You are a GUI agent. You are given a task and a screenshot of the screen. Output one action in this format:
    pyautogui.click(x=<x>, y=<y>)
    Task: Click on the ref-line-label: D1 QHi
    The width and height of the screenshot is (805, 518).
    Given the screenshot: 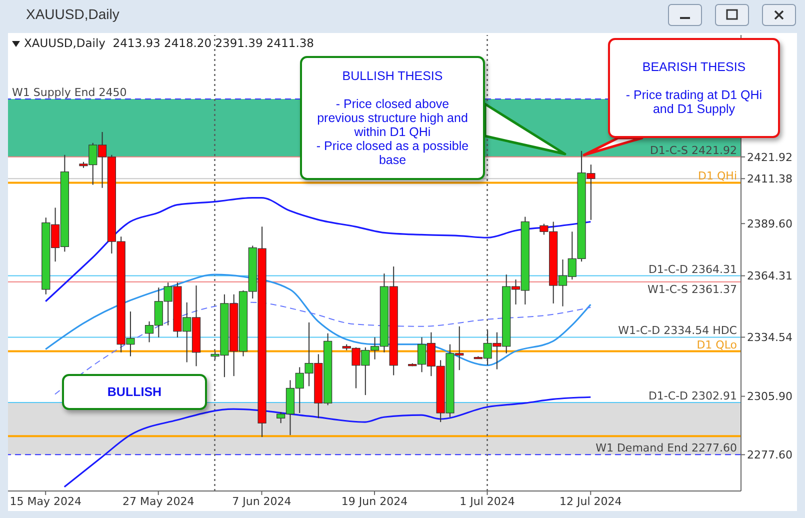 What is the action you would take?
    pyautogui.click(x=717, y=176)
    